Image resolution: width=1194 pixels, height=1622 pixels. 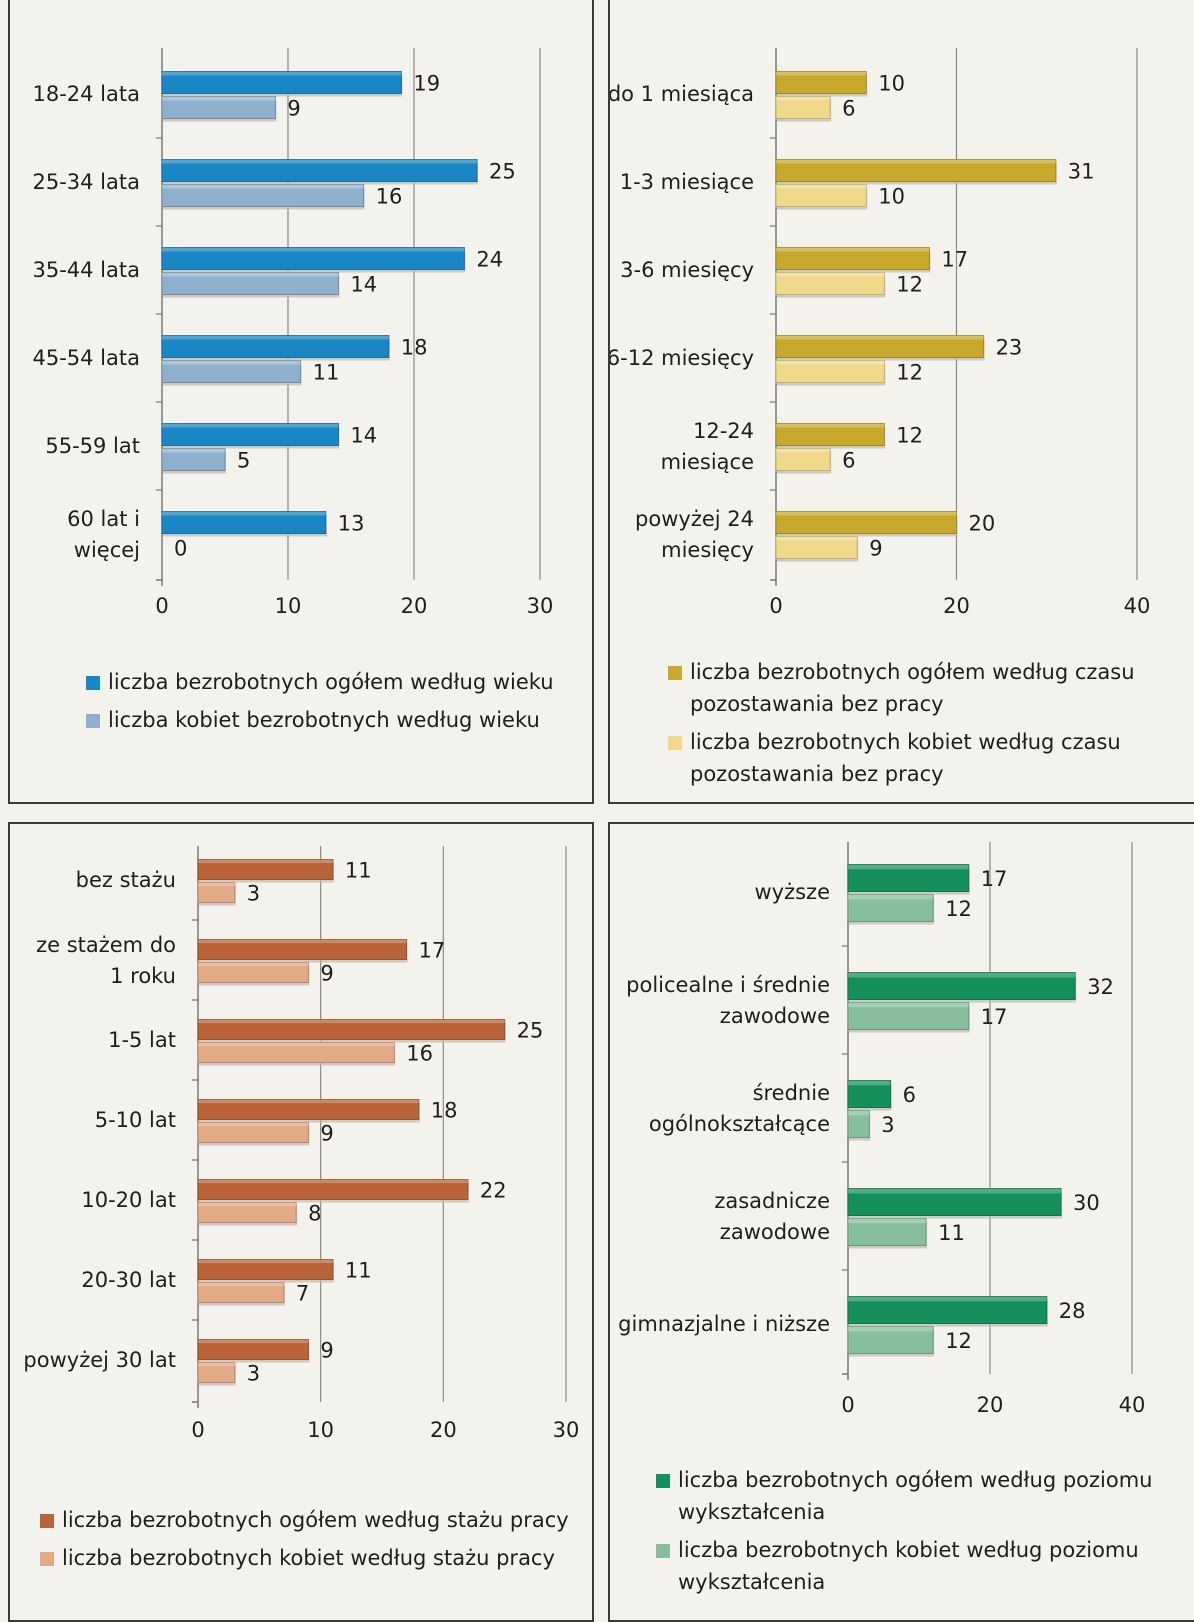 What do you see at coordinates (432, 951) in the screenshot?
I see `data-label: 17` at bounding box center [432, 951].